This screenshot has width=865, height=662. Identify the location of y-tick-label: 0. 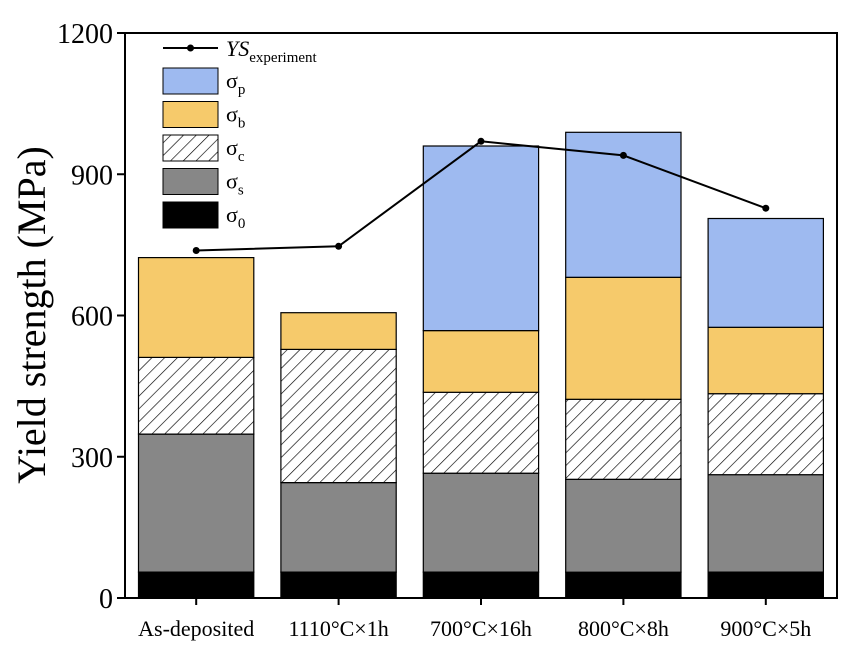
(106, 599).